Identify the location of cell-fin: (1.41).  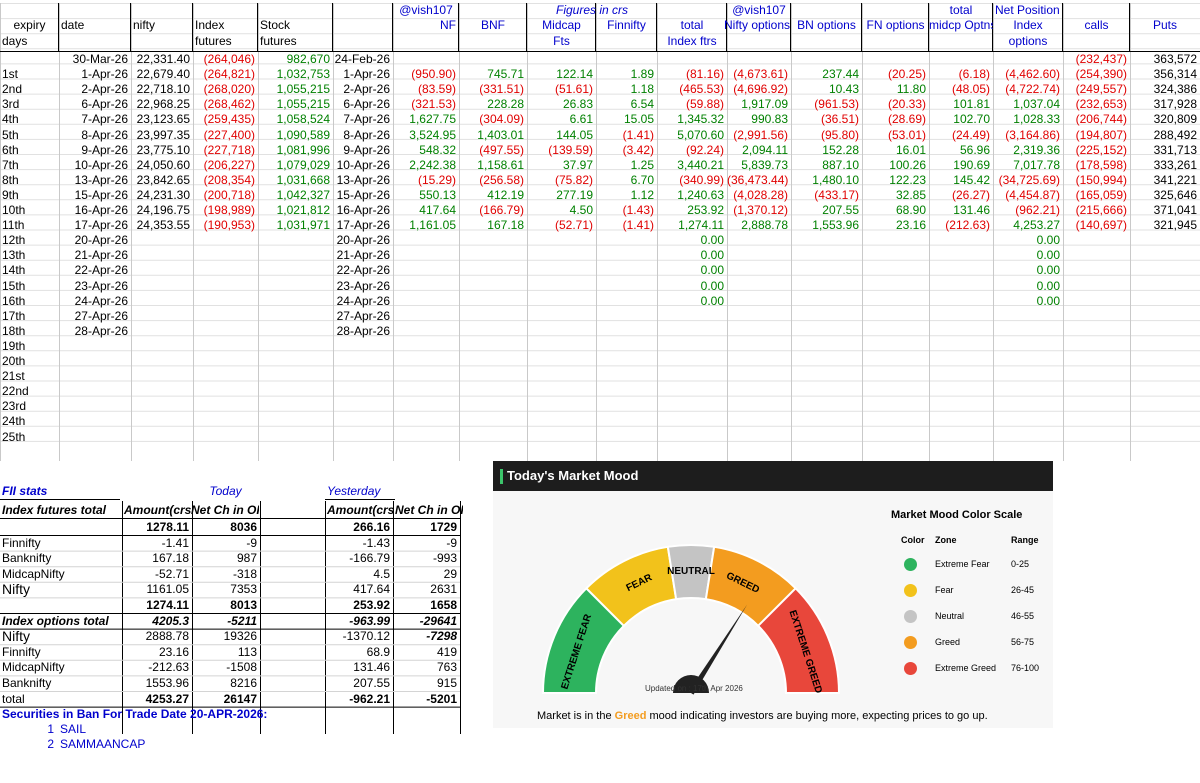
(638, 225).